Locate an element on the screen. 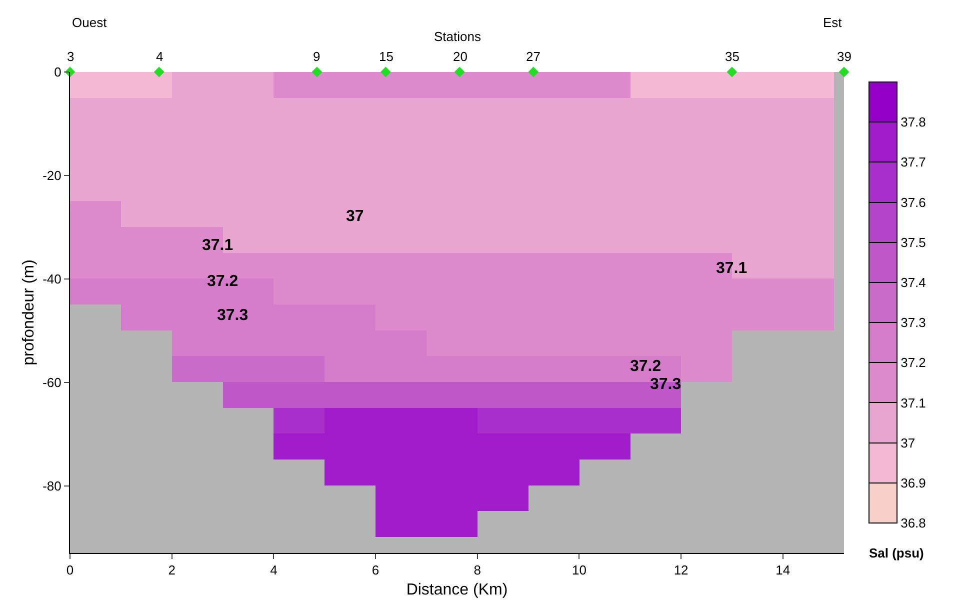 Image resolution: width=977 pixels, height=608 pixels. color-bar-title: Sal (psu) is located at coordinates (896, 552).